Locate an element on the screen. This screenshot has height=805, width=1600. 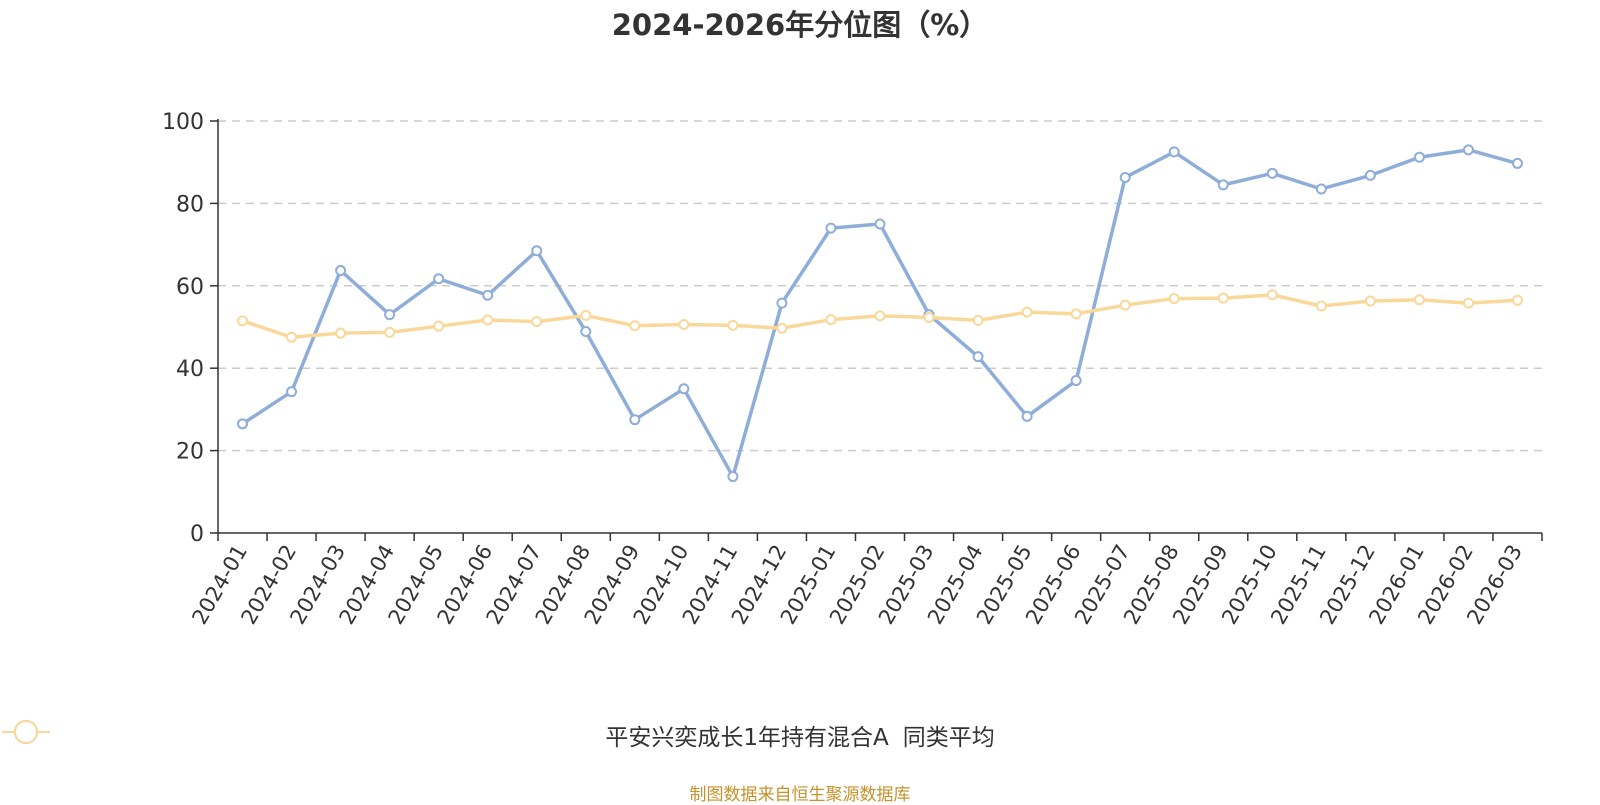
y-tick-label-0: 0 is located at coordinates (197, 534).